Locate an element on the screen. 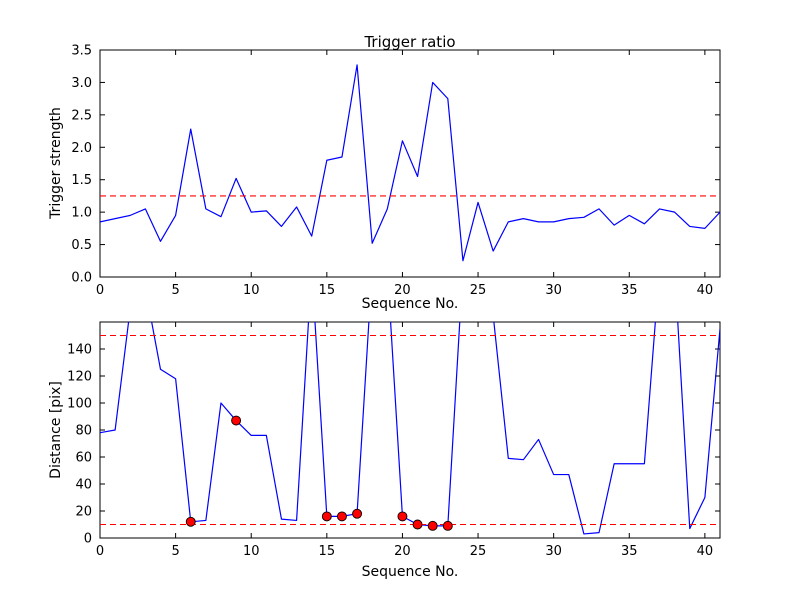  y-tick-label: 3.5 is located at coordinates (81, 51).